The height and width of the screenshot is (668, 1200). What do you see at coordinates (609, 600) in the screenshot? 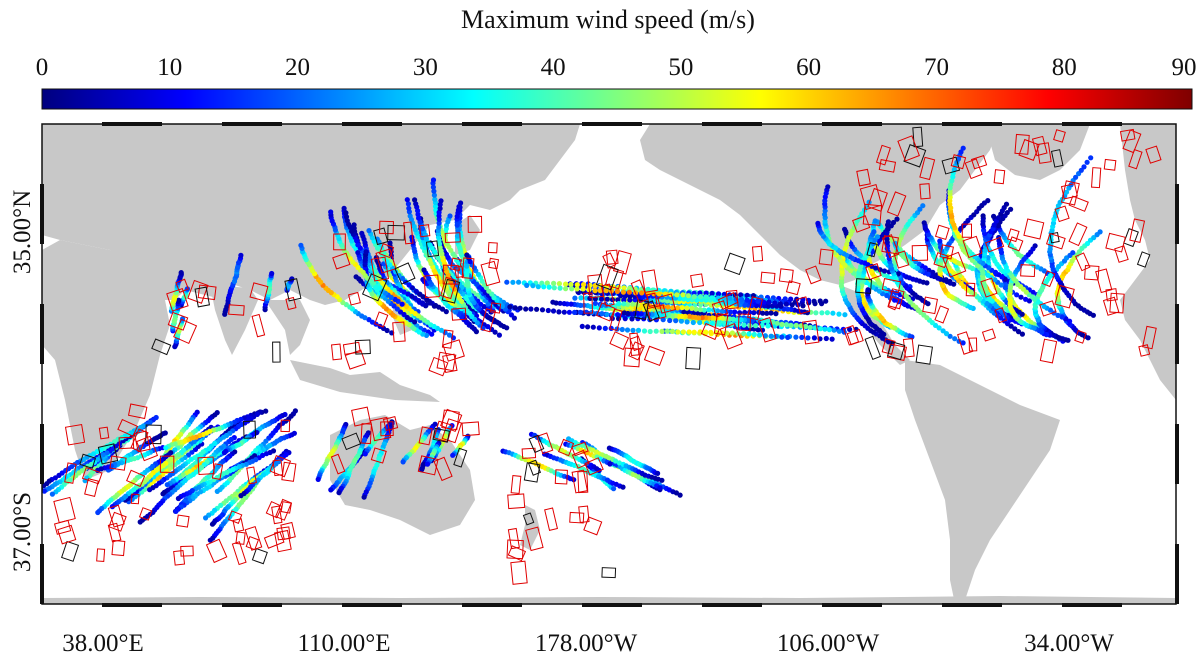
I see `land-antarctica` at bounding box center [609, 600].